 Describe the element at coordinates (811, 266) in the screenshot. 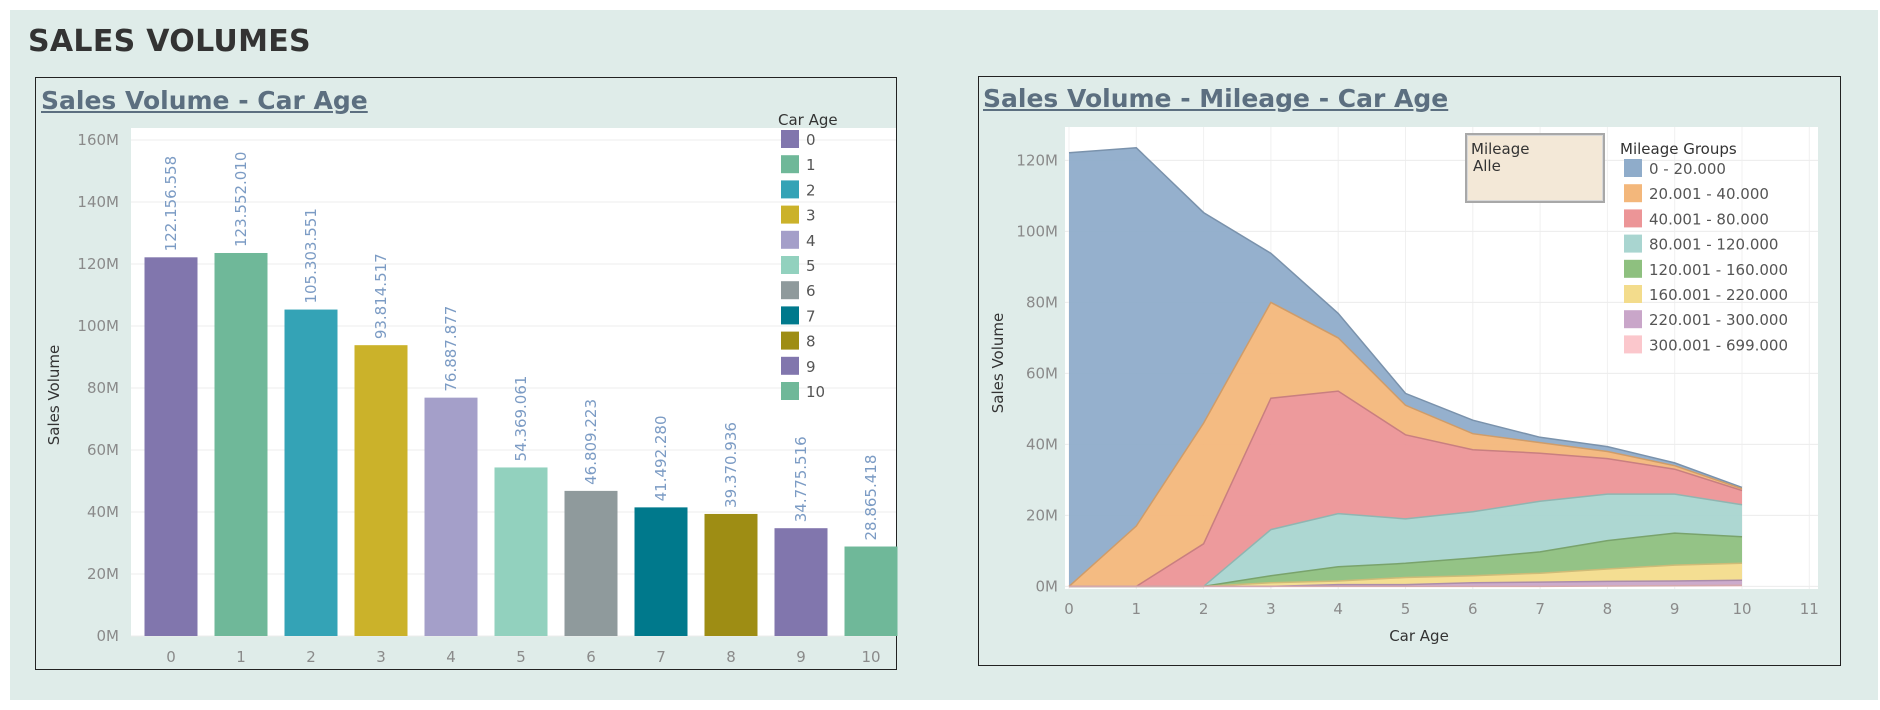

I see `bar-legend-label: 5` at that location.